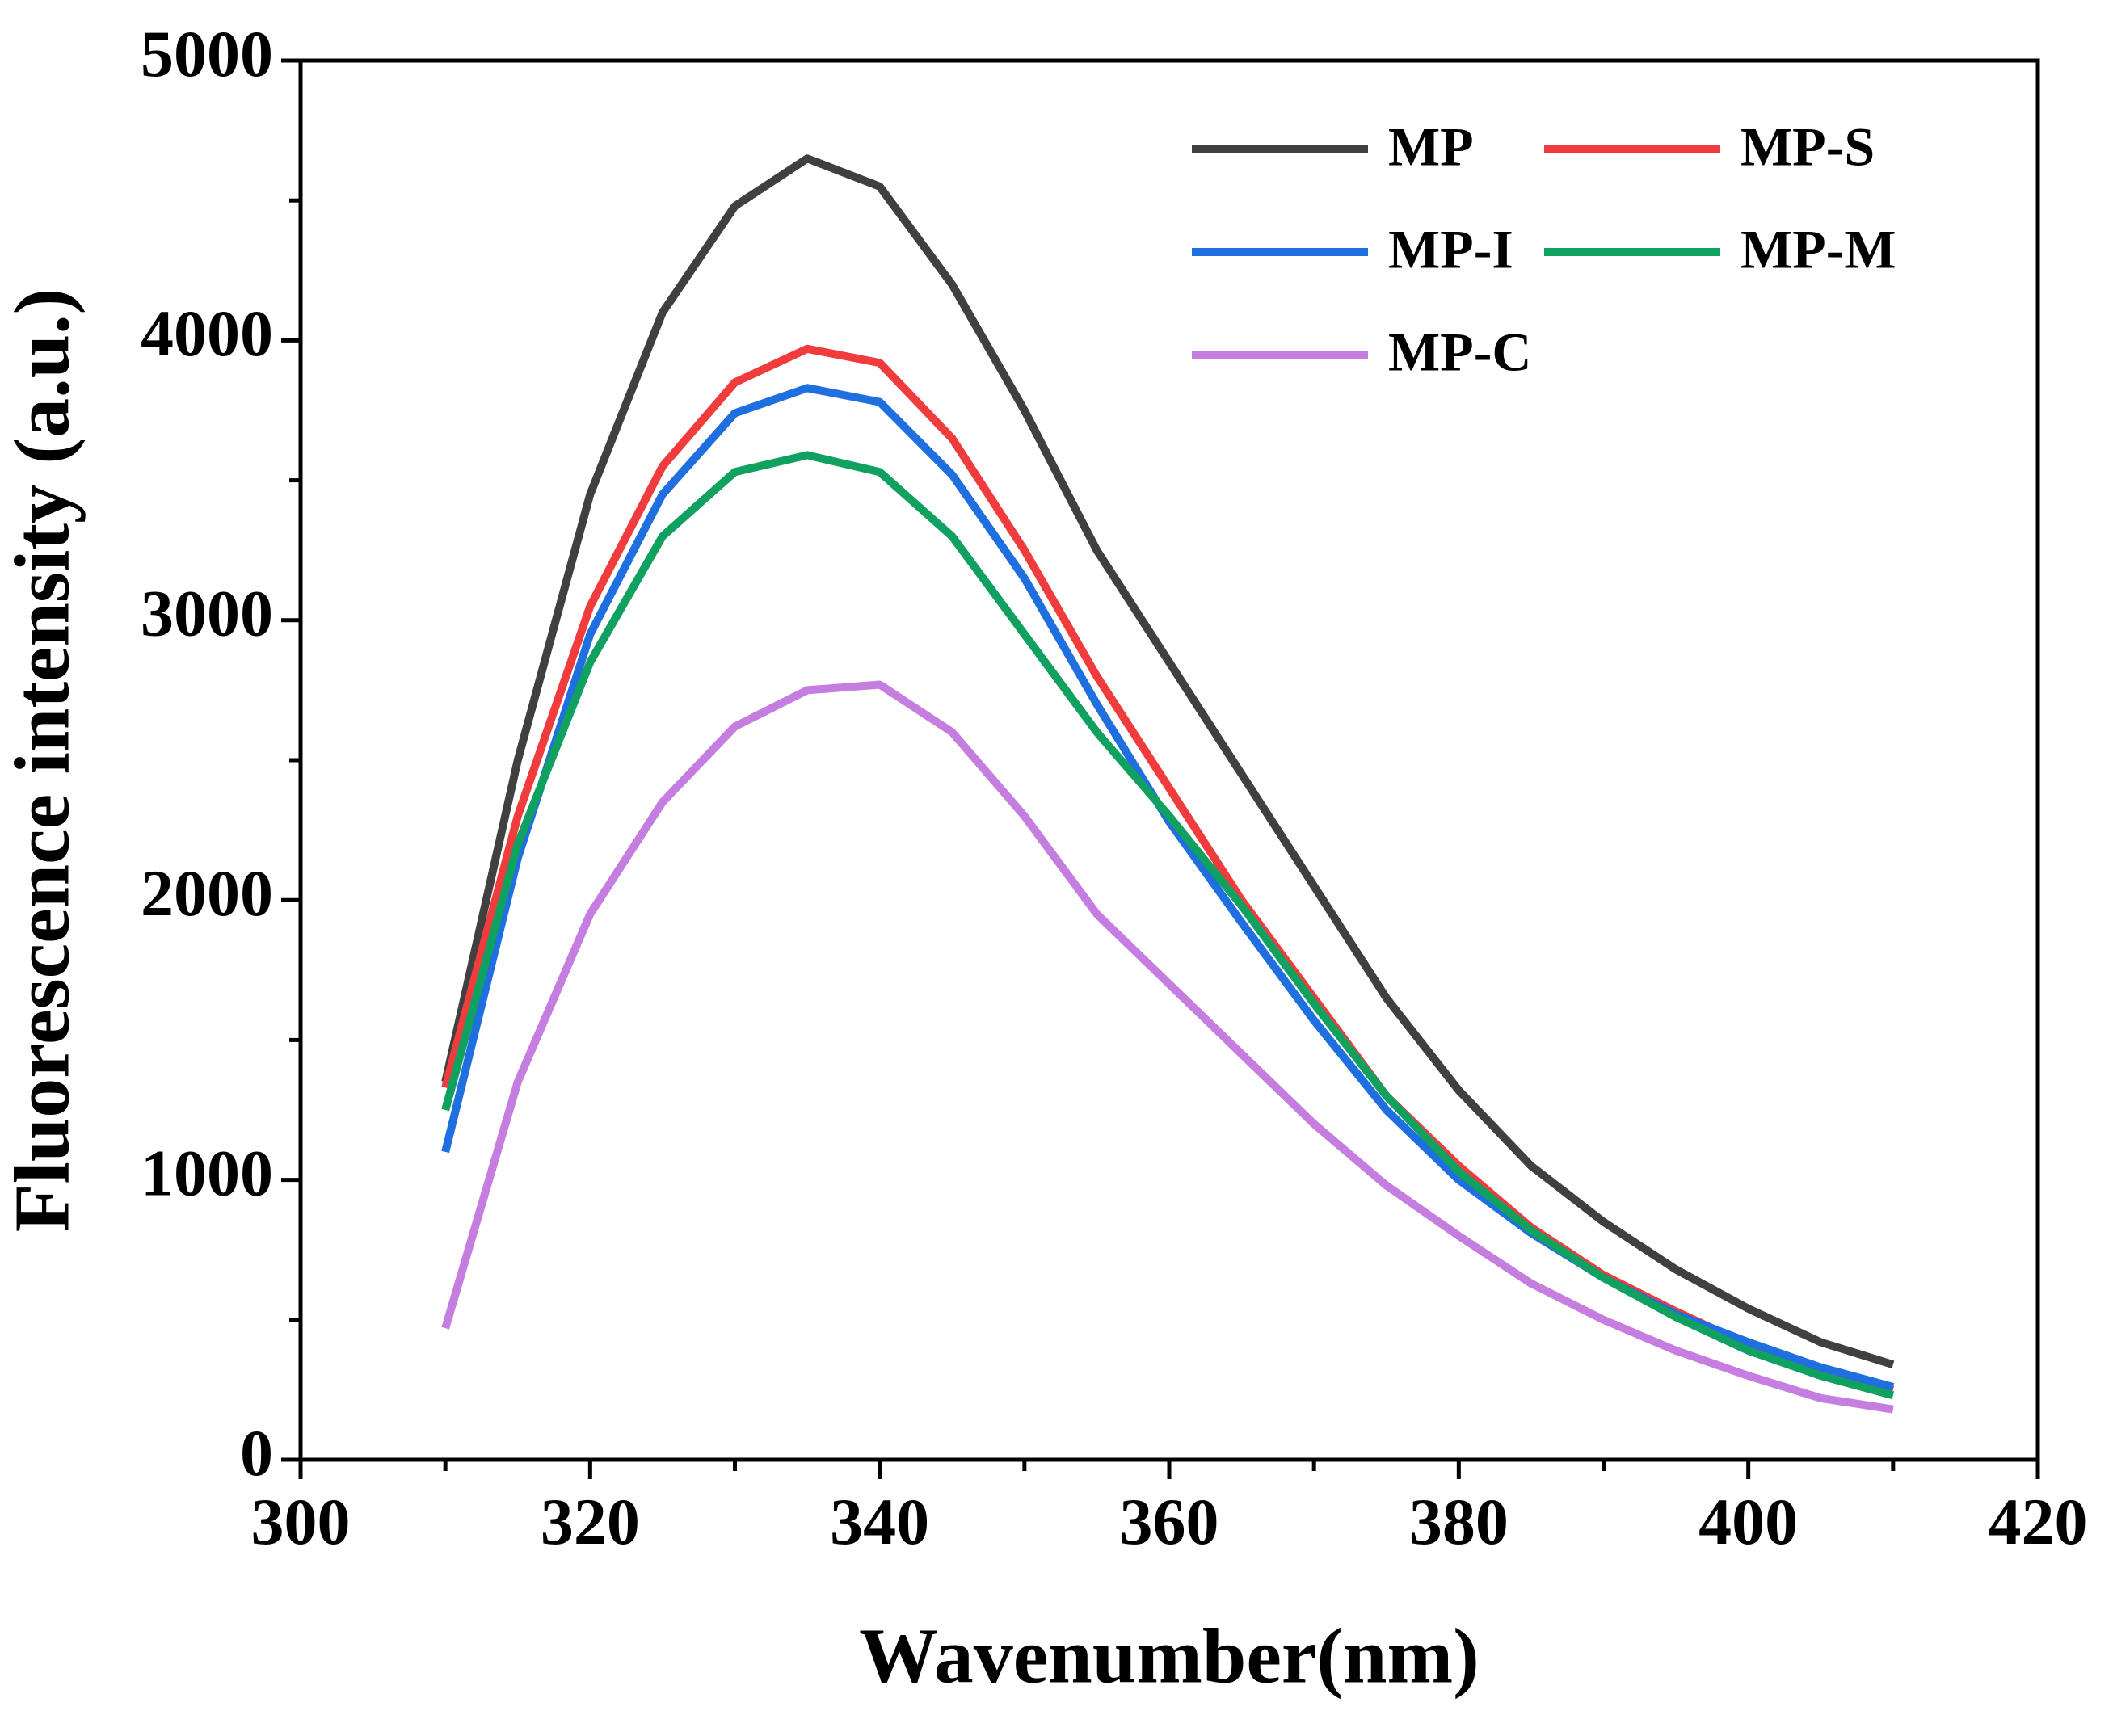 The image size is (2113, 1736). I want to click on x-tick-label: 320, so click(590, 1521).